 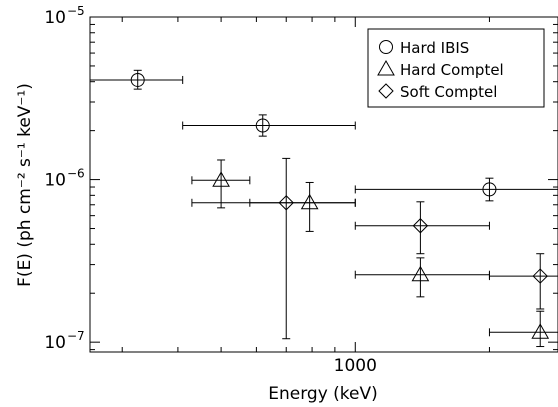 What do you see at coordinates (386, 47) in the screenshot?
I see `legend-circle-icon` at bounding box center [386, 47].